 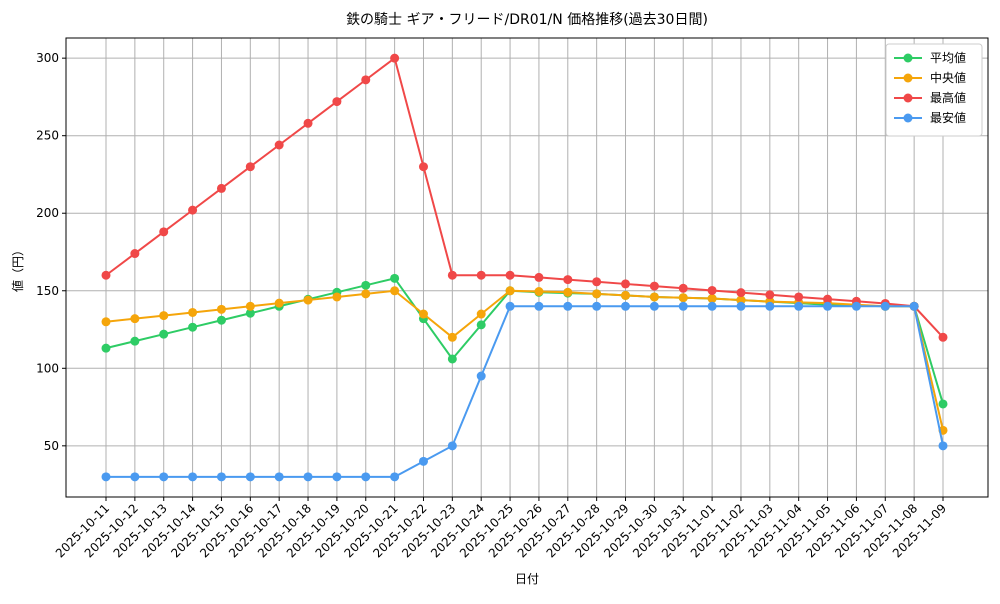 I want to click on y-axis-label: 値（円）, so click(x=17, y=268).